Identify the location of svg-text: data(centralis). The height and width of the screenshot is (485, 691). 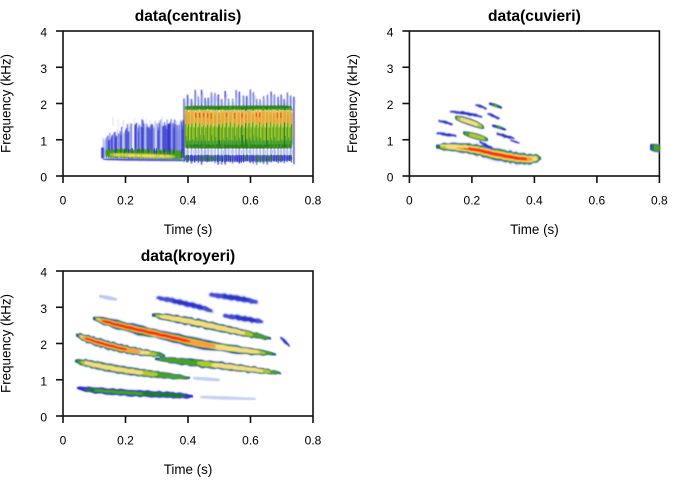
(188, 16).